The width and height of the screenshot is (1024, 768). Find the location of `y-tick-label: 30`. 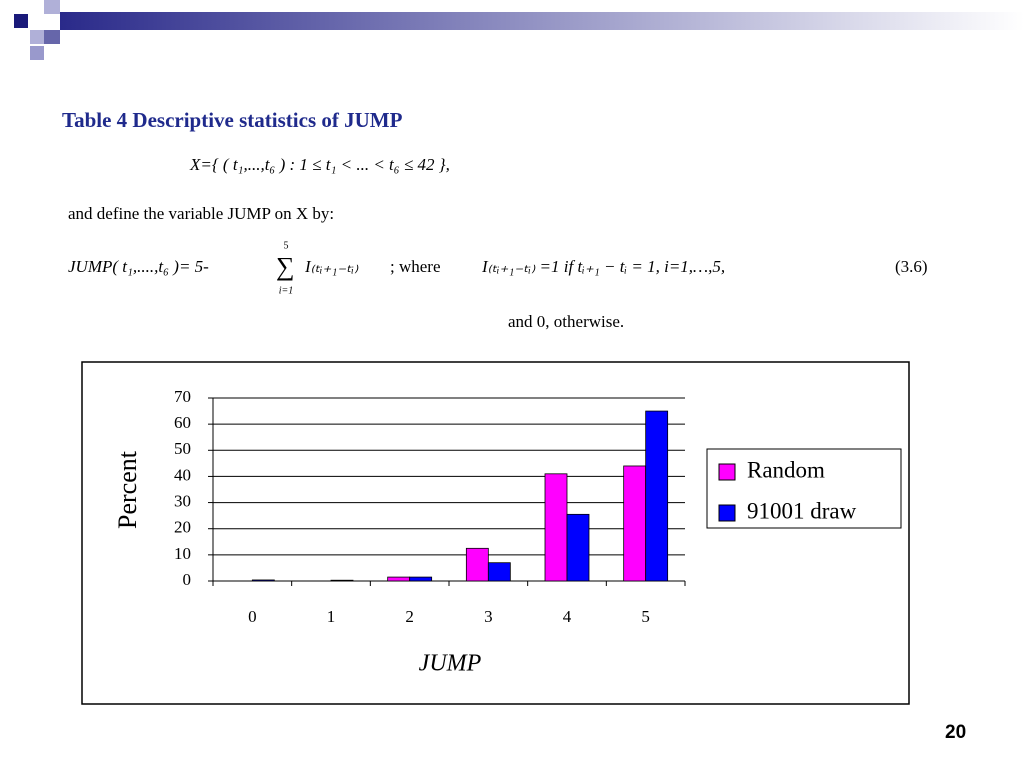

y-tick-label: 30 is located at coordinates (182, 500).